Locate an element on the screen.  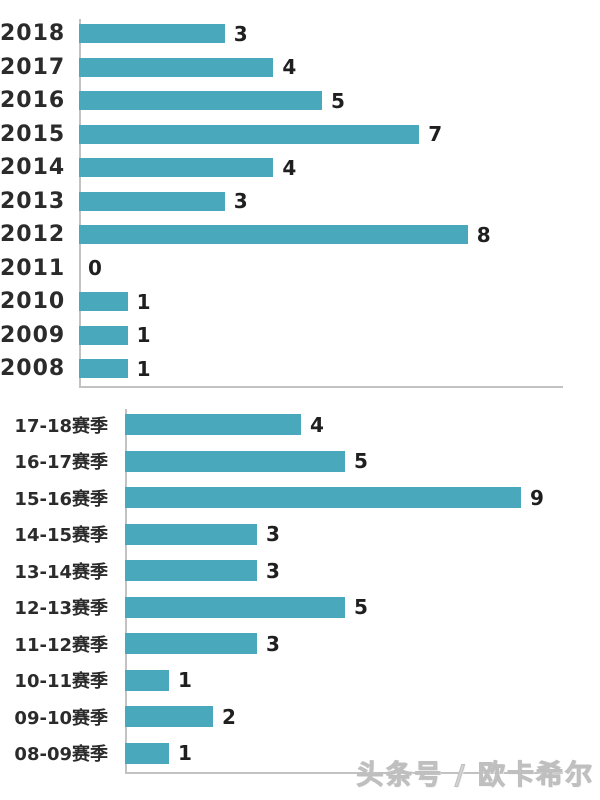
bar-track: 8 is located at coordinates (339, 235).